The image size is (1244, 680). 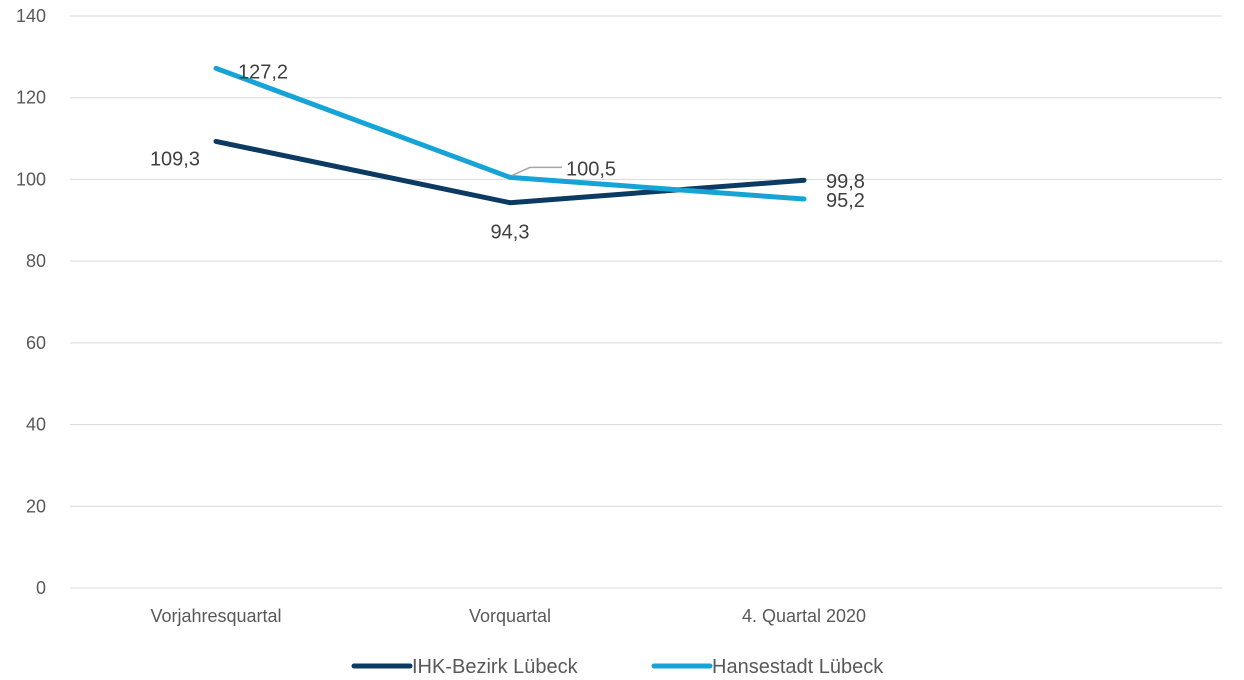 I want to click on y-tick-label: 40, so click(x=36, y=425).